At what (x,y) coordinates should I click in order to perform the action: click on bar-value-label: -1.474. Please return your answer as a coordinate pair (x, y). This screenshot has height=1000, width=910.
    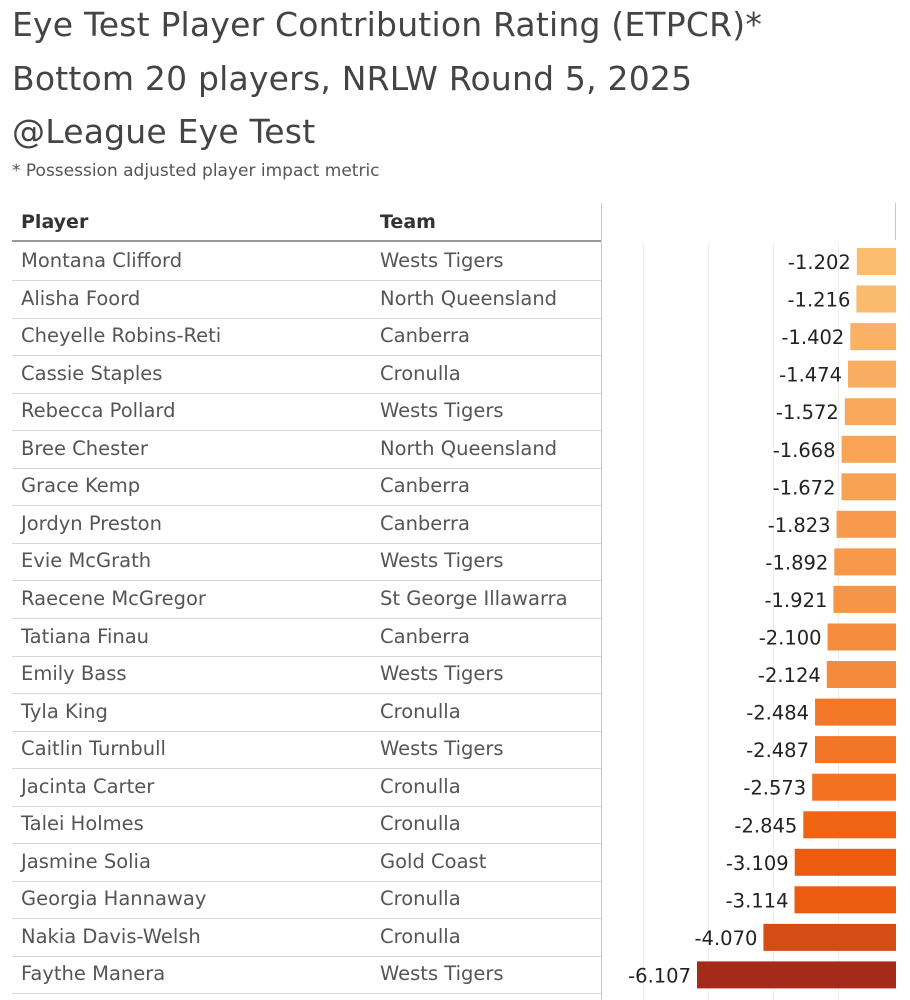
    Looking at the image, I should click on (810, 375).